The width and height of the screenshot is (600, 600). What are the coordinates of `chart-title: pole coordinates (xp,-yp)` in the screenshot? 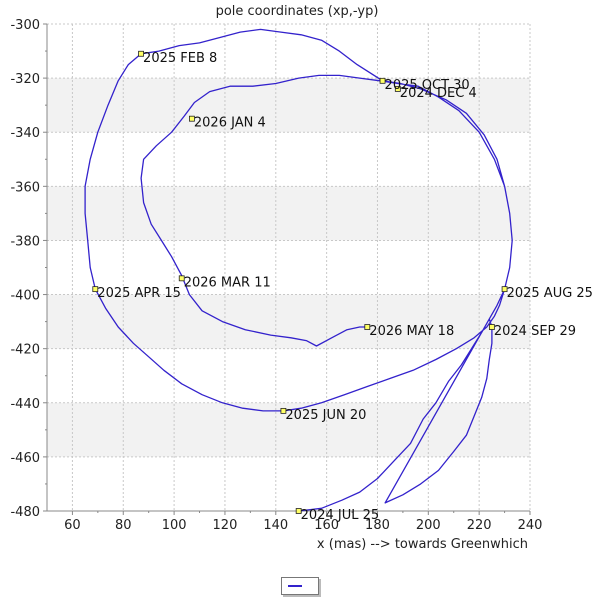 It's located at (297, 11).